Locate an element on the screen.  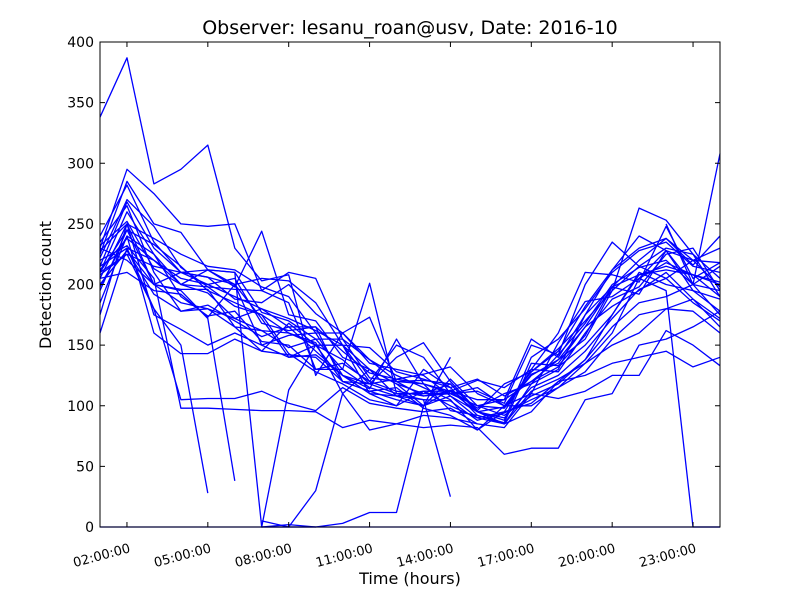
y-tick-label-3: 150 is located at coordinates (80, 346).